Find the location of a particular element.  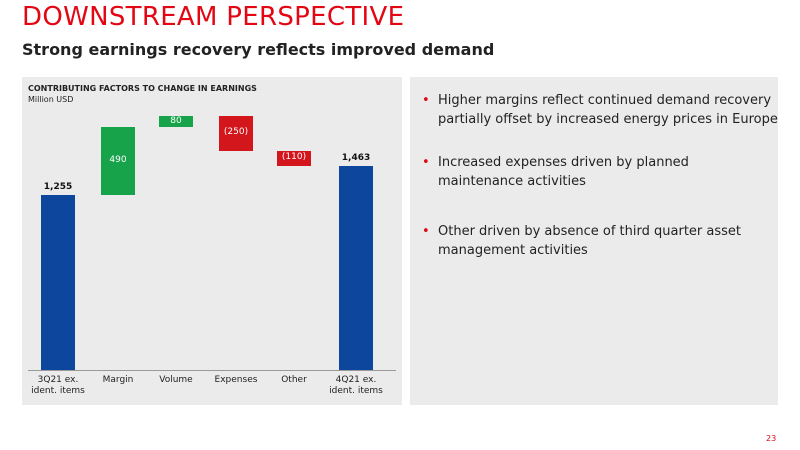

x-tick-label: Volume is located at coordinates (176, 380).